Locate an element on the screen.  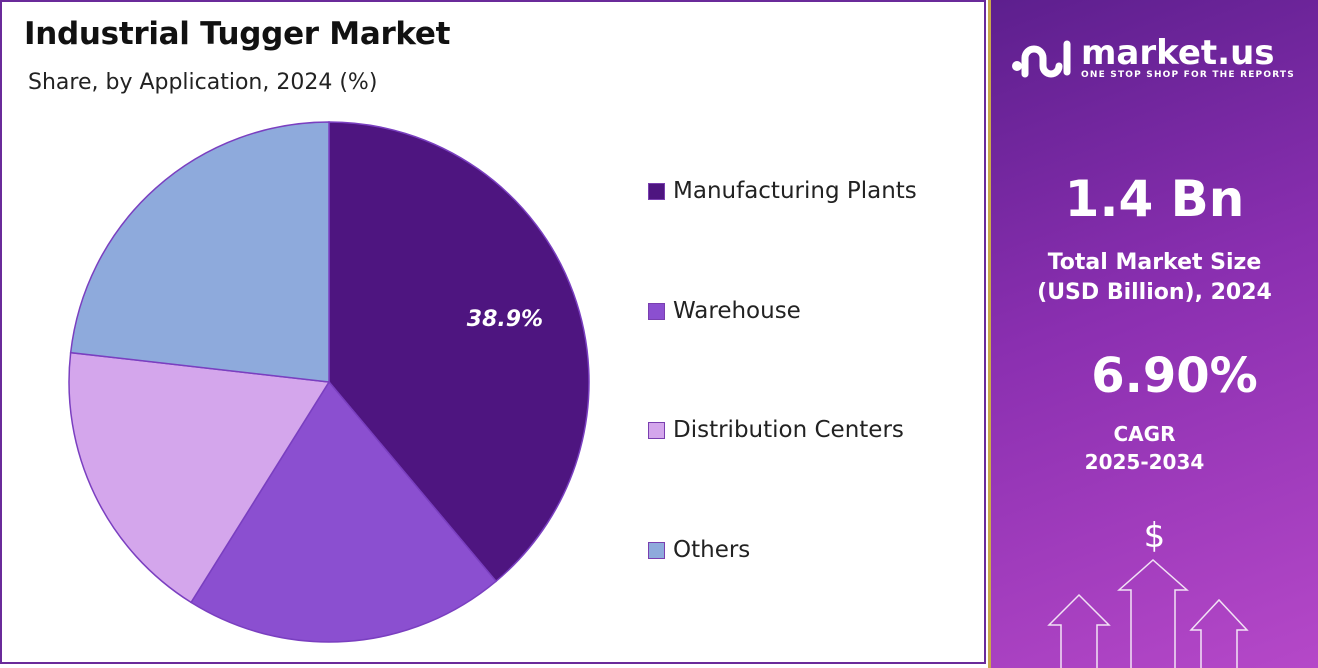
growth-arrows-icon is located at coordinates (1148, 613).